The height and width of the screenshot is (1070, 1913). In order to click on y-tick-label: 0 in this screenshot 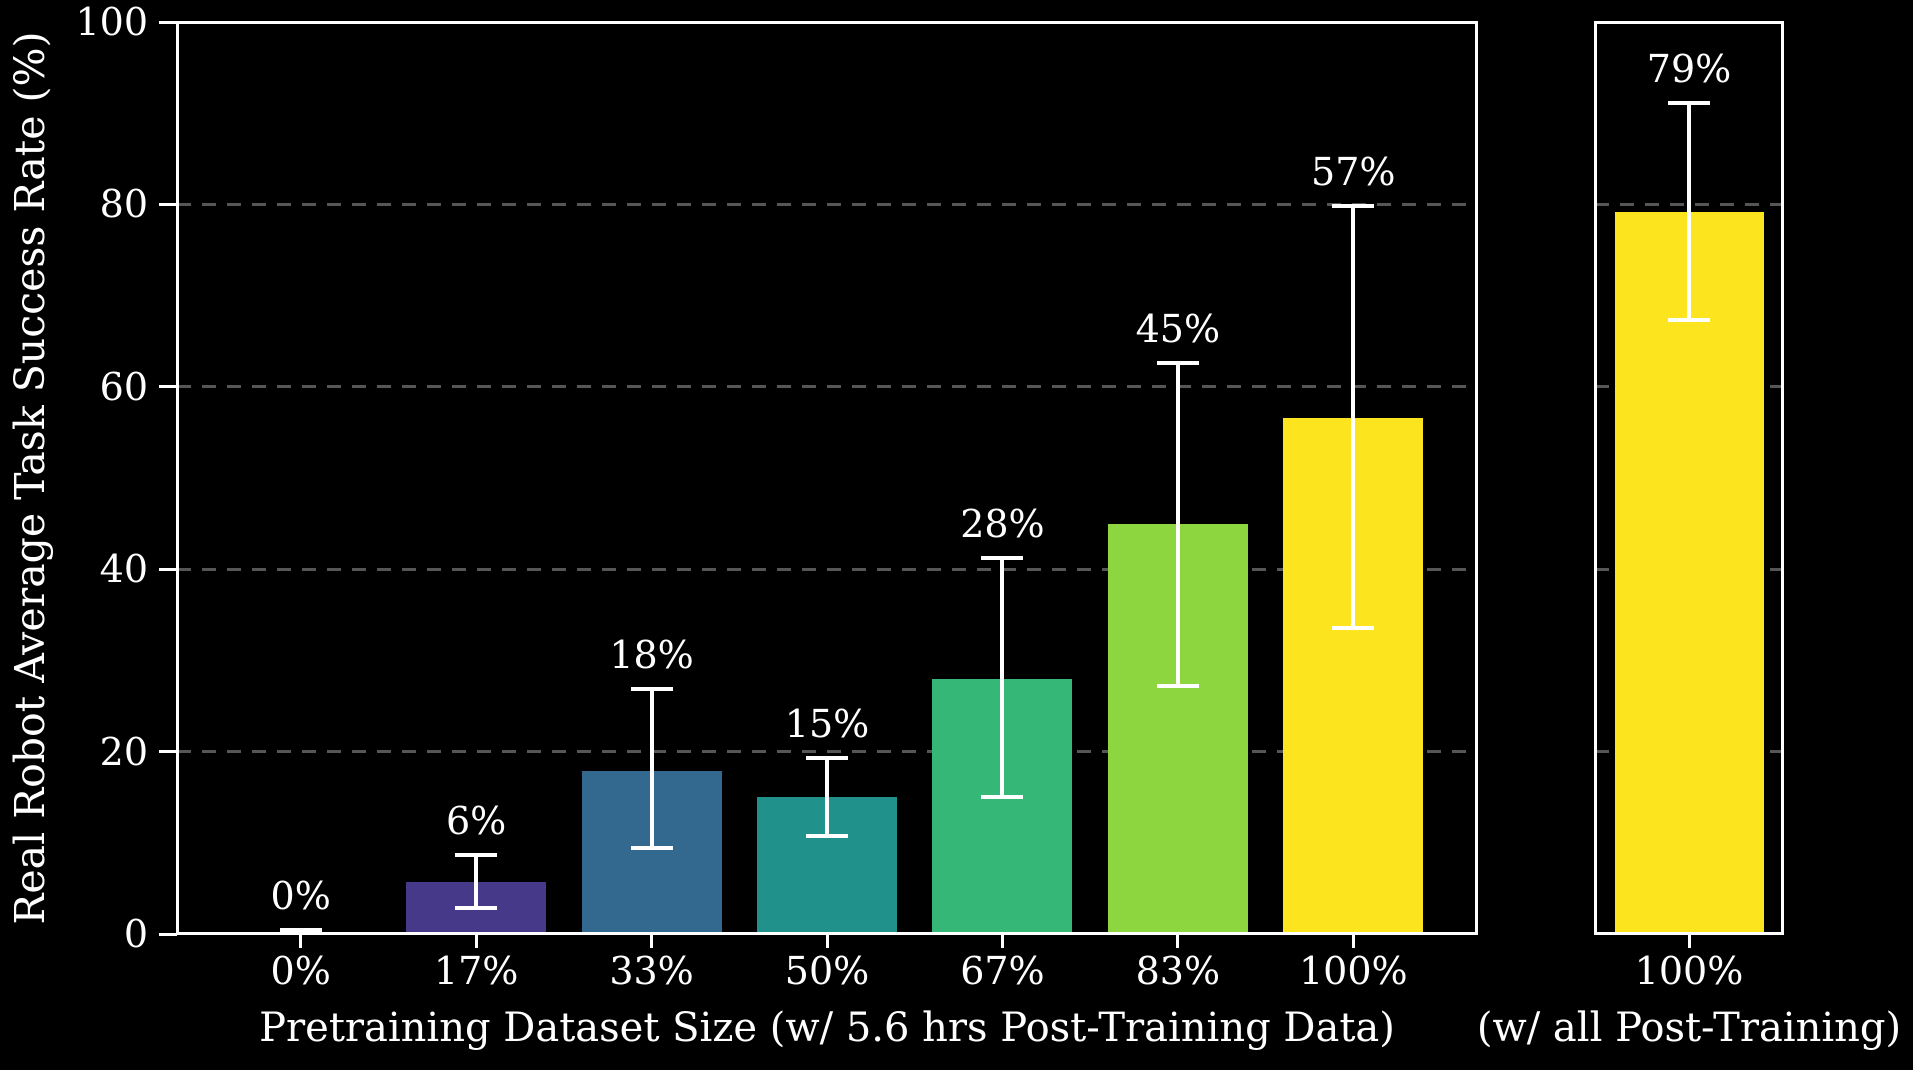, I will do `click(135, 934)`.